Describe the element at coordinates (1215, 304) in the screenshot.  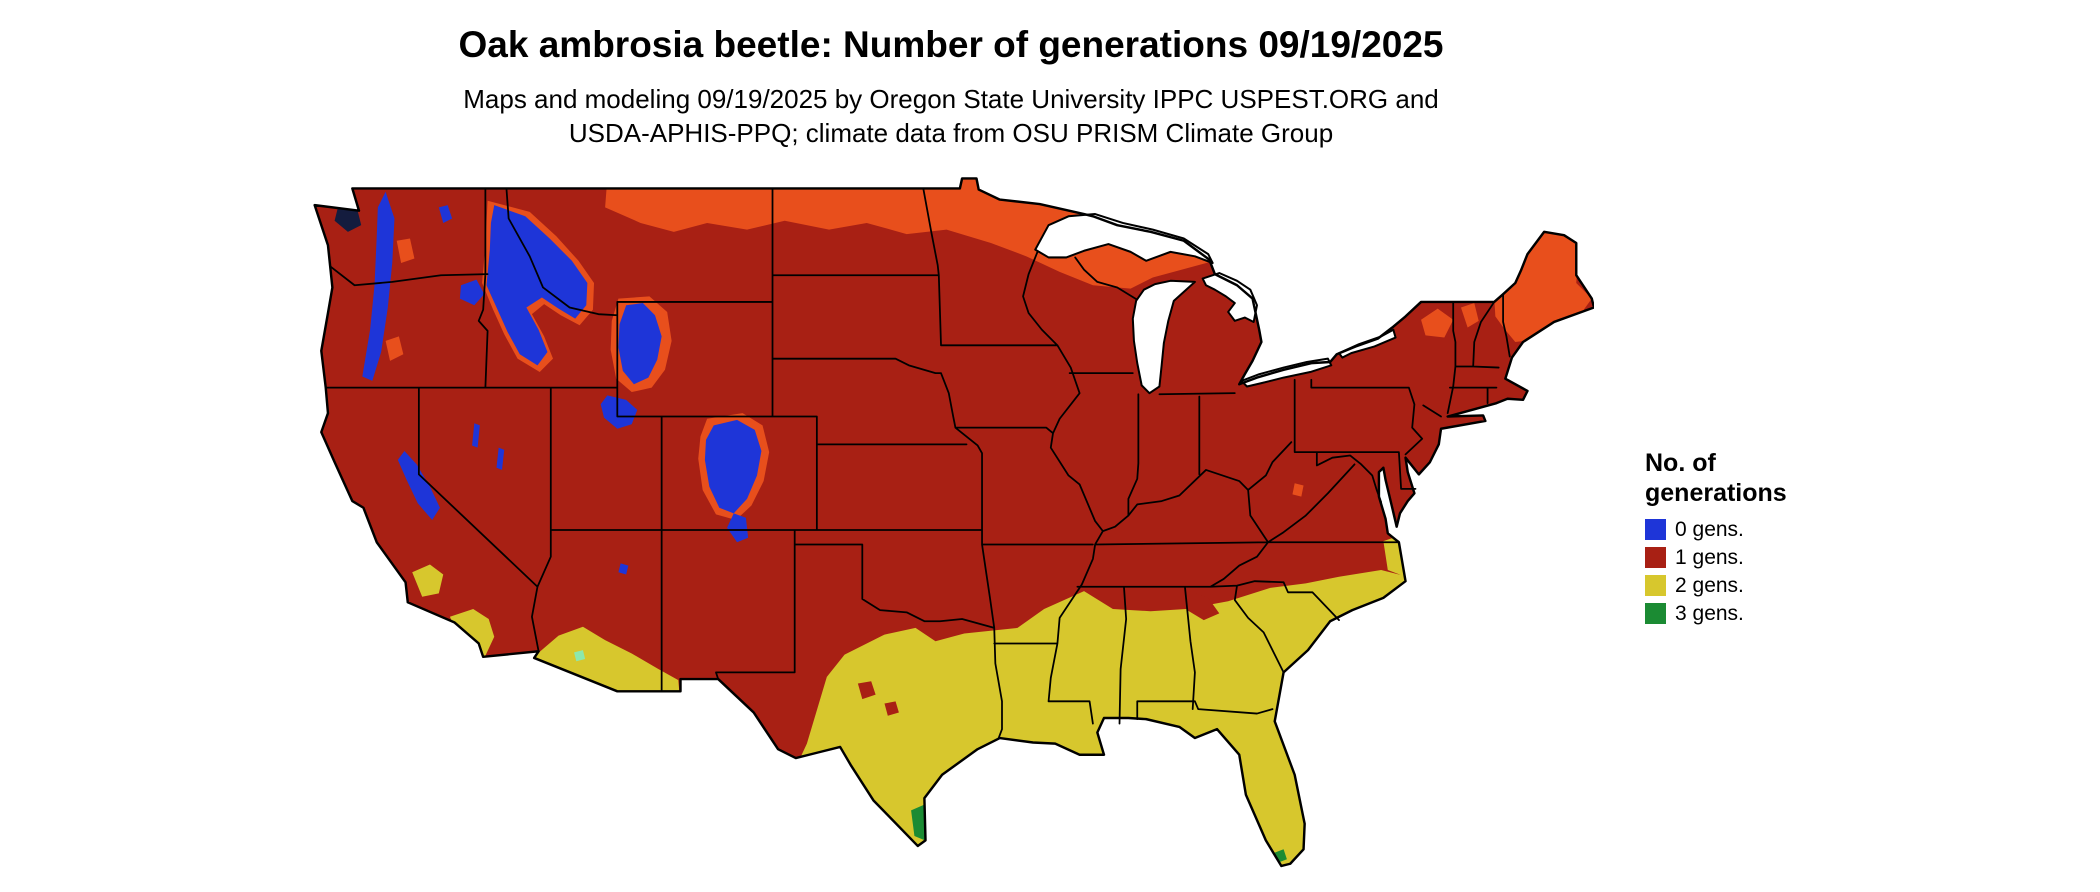
I see `great-lakes` at that location.